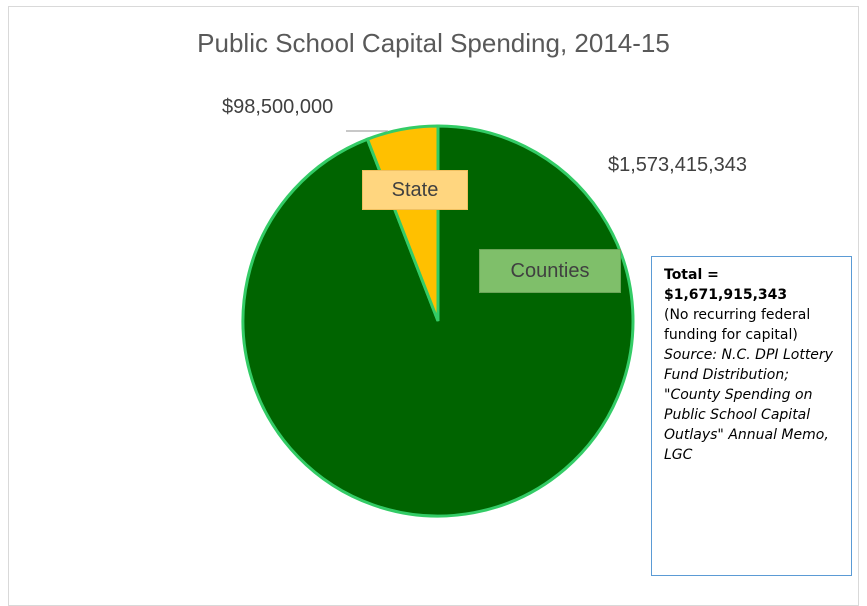 This screenshot has height=606, width=867. What do you see at coordinates (433, 43) in the screenshot?
I see `chart-title: Public School Capital Spending, 2014-15` at bounding box center [433, 43].